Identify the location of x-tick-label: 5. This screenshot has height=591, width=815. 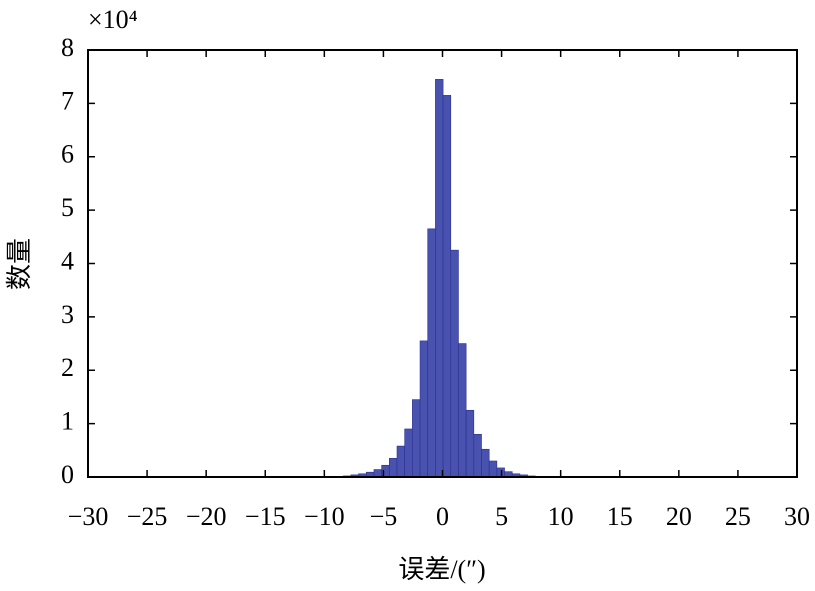
(501, 516).